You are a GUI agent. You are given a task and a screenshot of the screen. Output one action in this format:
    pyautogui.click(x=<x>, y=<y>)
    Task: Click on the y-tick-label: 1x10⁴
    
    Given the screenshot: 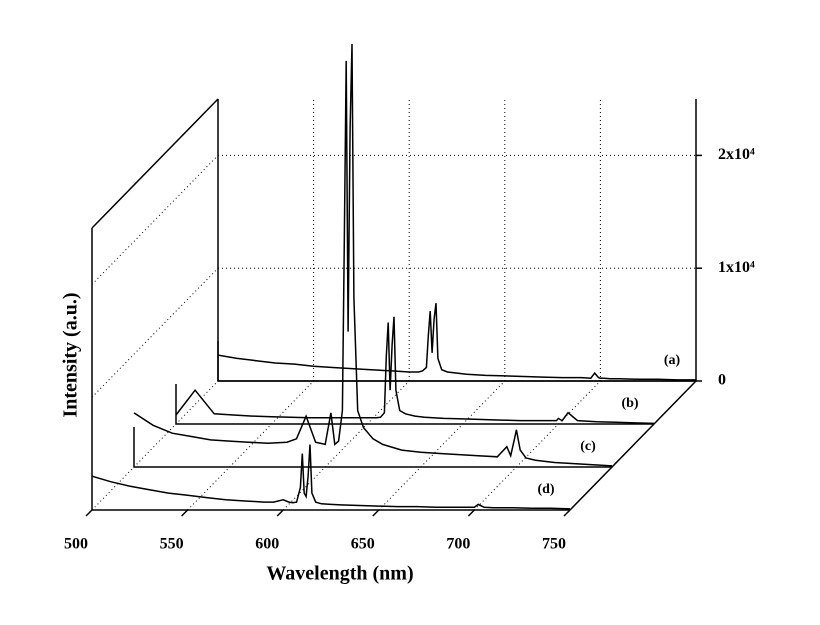 What is the action you would take?
    pyautogui.click(x=736, y=267)
    